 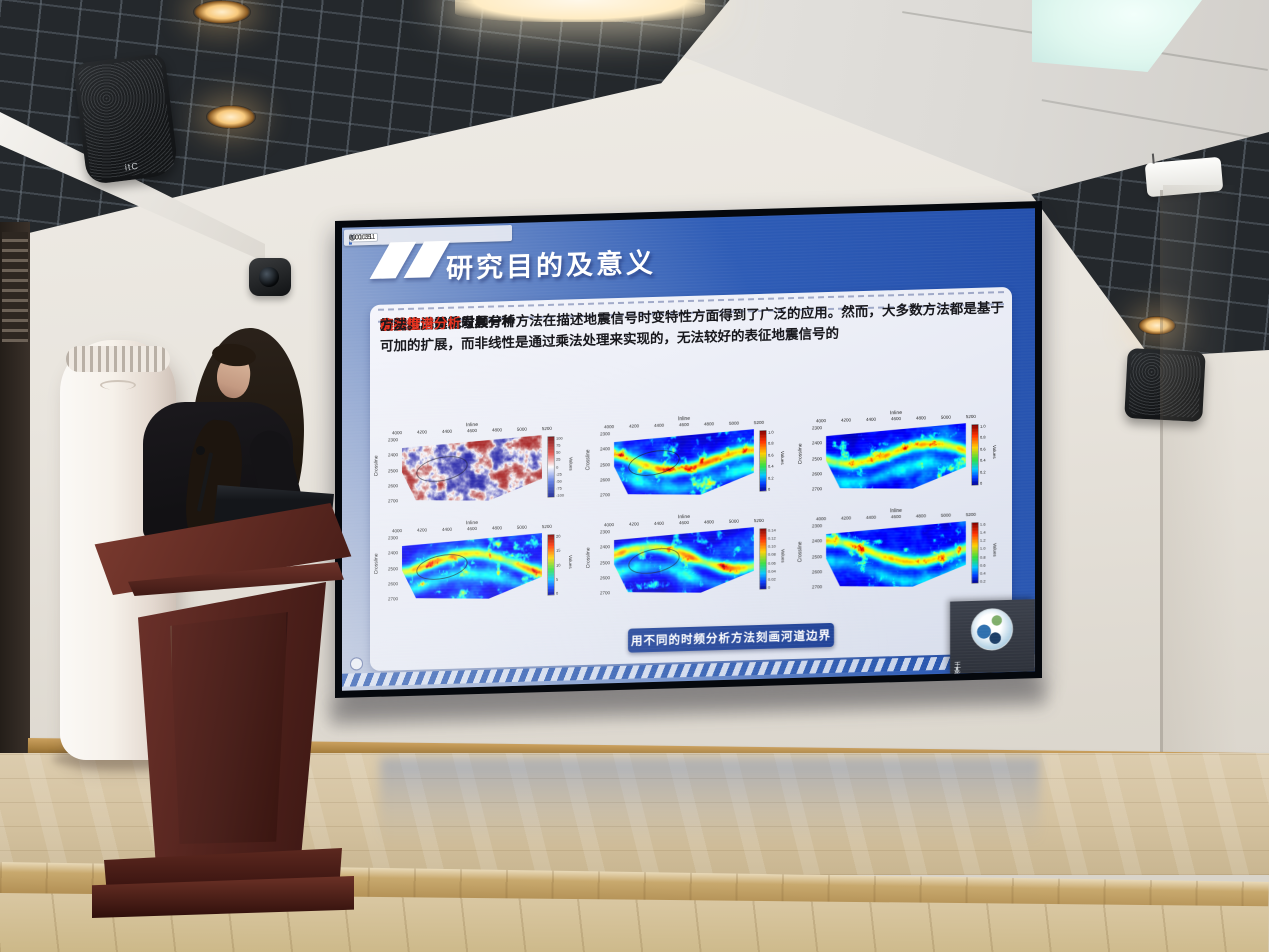 What do you see at coordinates (558, 550) in the screenshot?
I see `colorbar-tick-label: 15` at bounding box center [558, 550].